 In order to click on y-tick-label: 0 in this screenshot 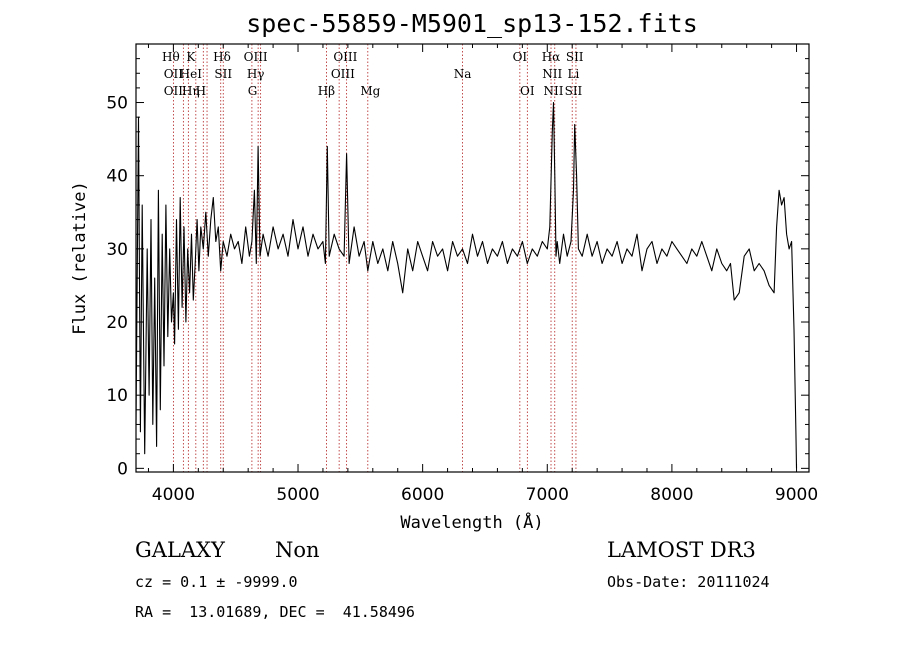, I will do `click(122, 469)`.